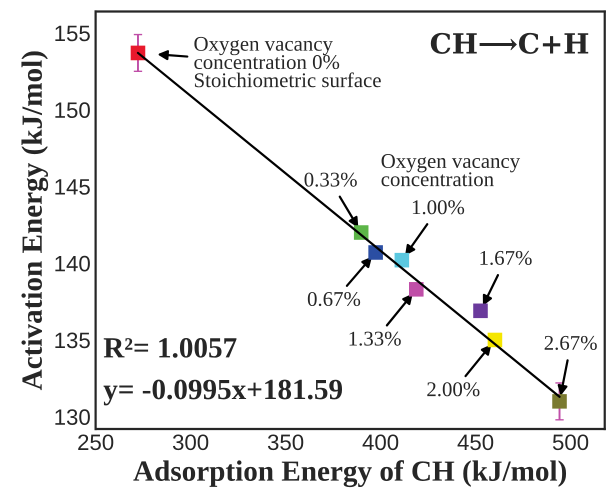  I want to click on y-tick-label: 135, so click(72, 340).